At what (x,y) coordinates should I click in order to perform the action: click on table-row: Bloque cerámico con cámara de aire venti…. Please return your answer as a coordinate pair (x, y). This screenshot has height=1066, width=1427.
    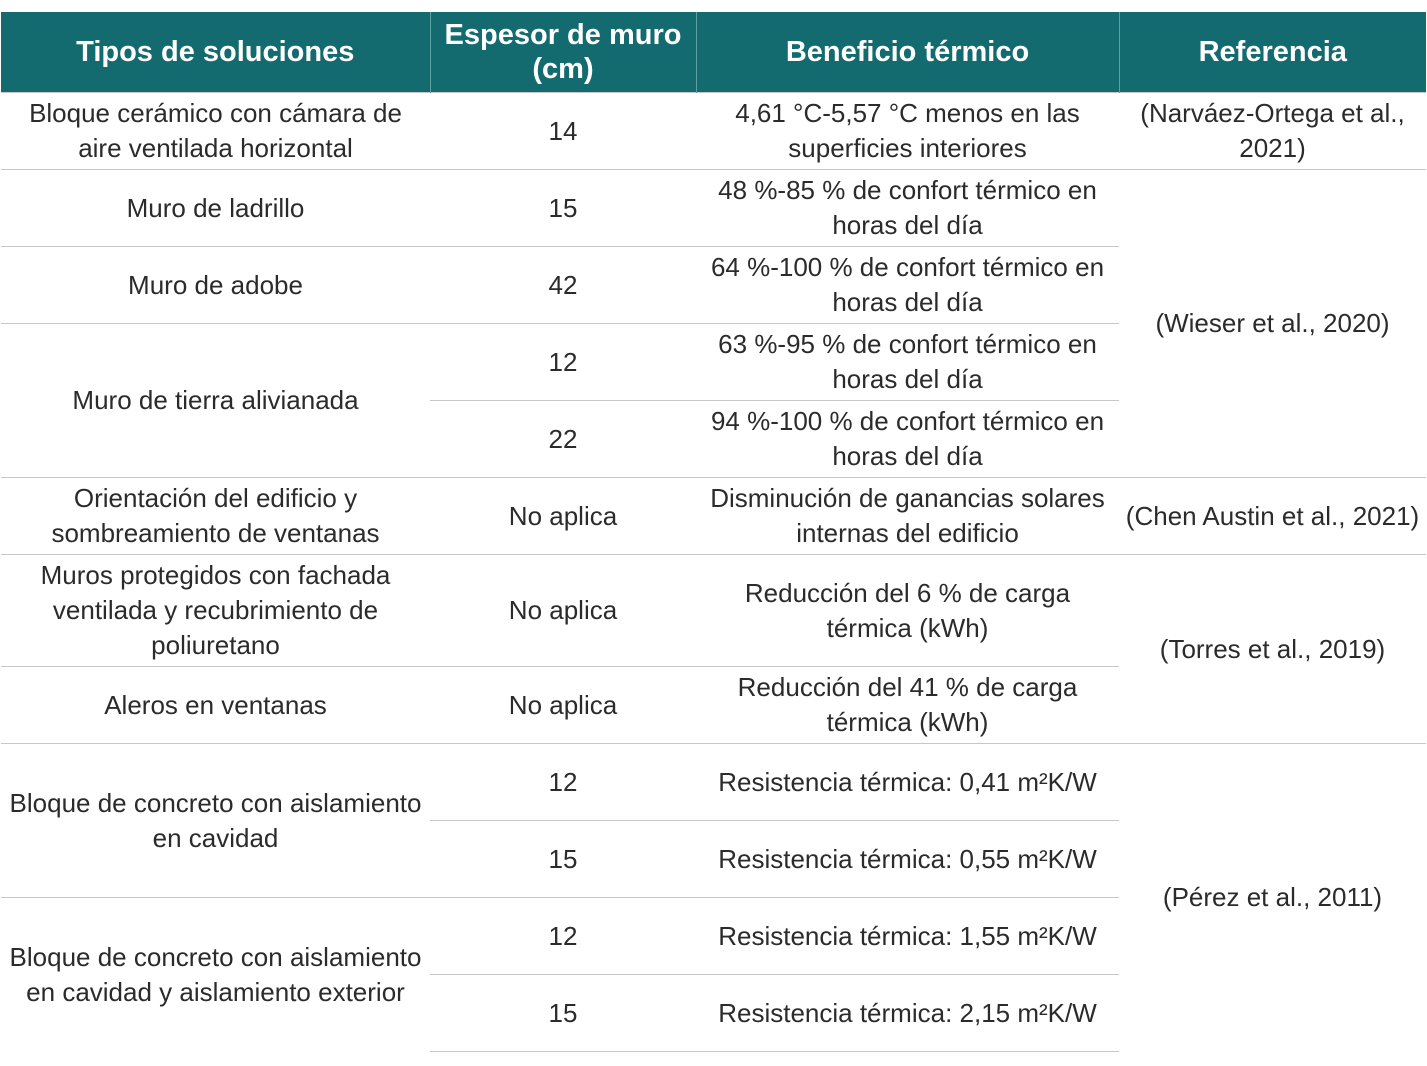
    Looking at the image, I should click on (713, 131).